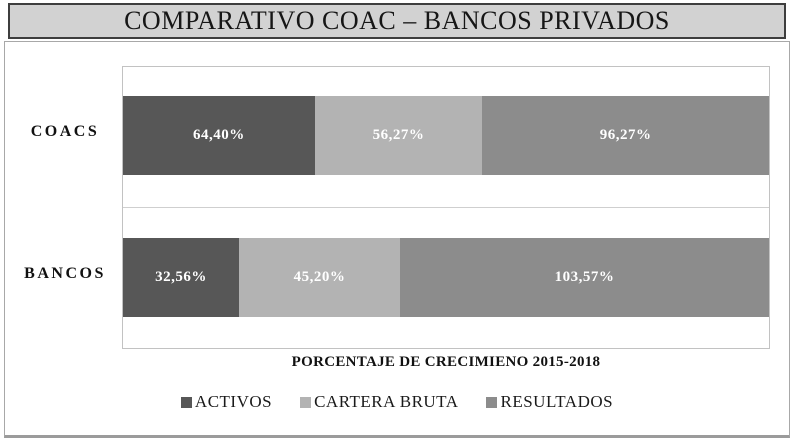 The image size is (796, 441). Describe the element at coordinates (397, 21) in the screenshot. I see `chart-title: COMPARATIVO COAC – BANCOS PRIVADOS` at that location.